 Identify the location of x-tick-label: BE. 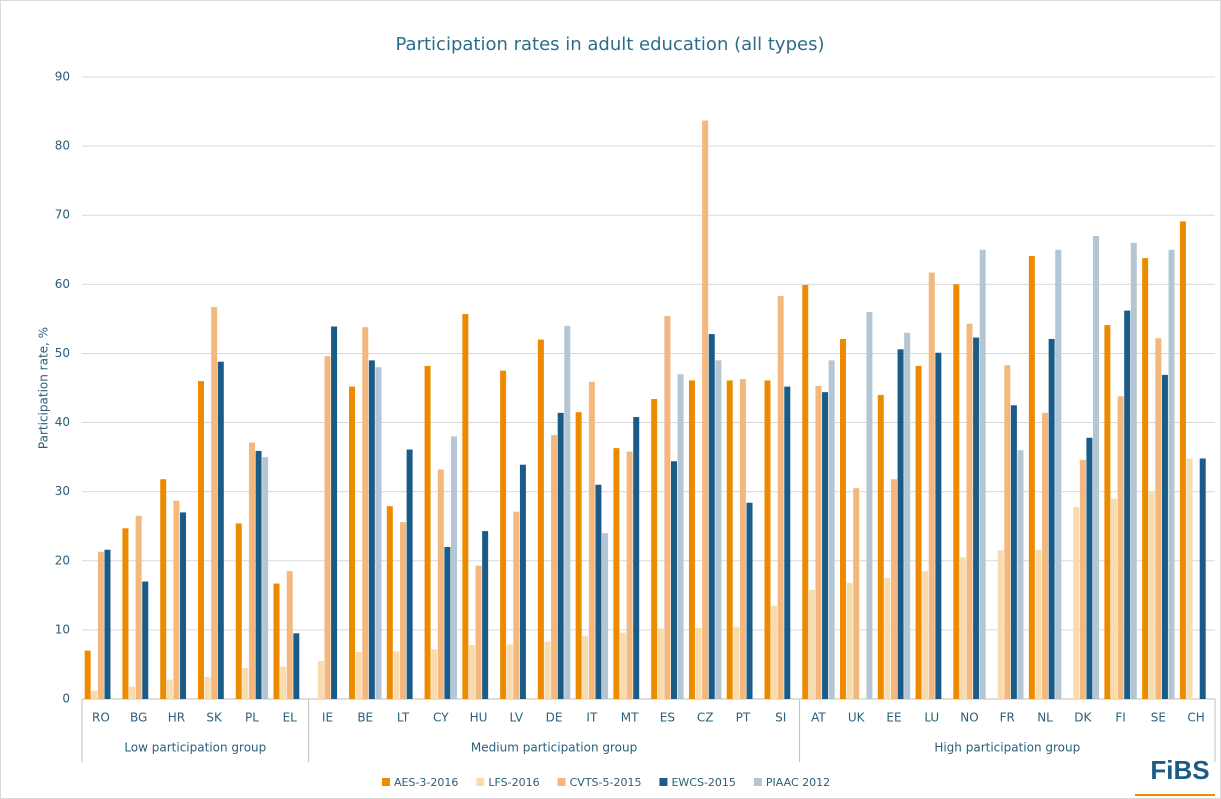
(365, 718).